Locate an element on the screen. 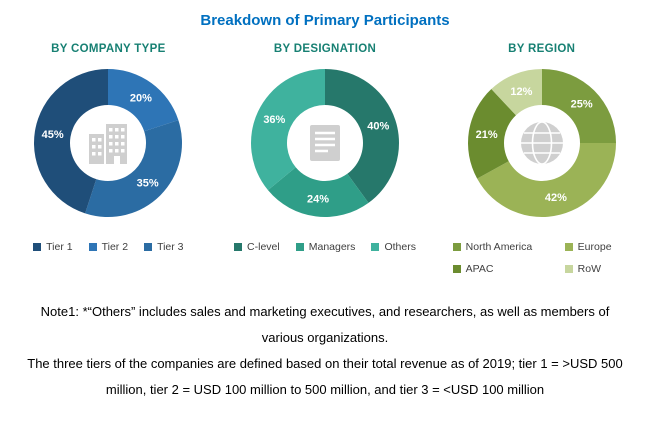  pie-slice-europe is located at coordinates (546, 180).